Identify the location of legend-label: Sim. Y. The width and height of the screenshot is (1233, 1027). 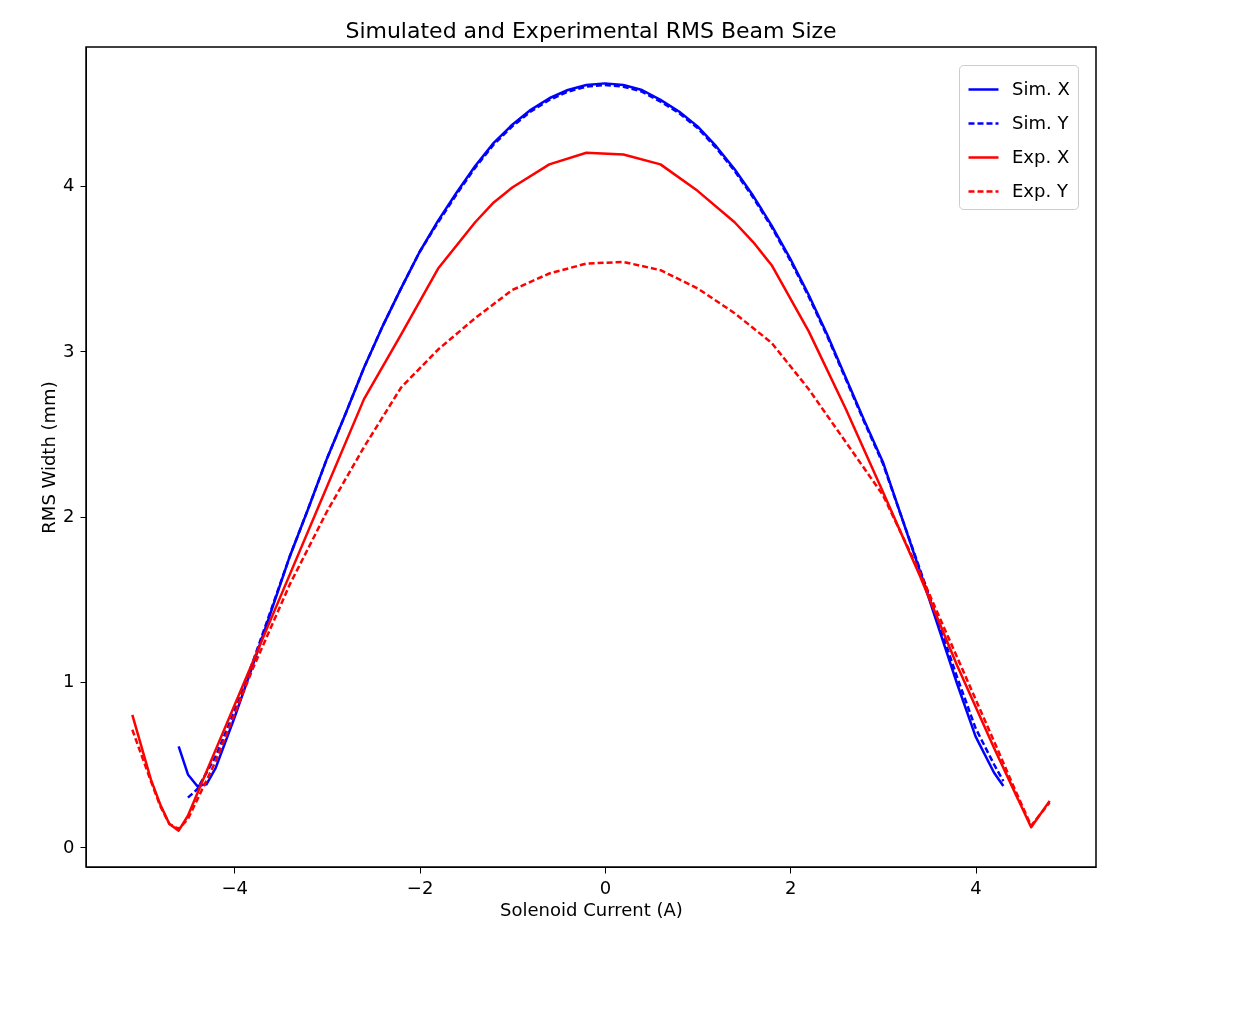
(1041, 122).